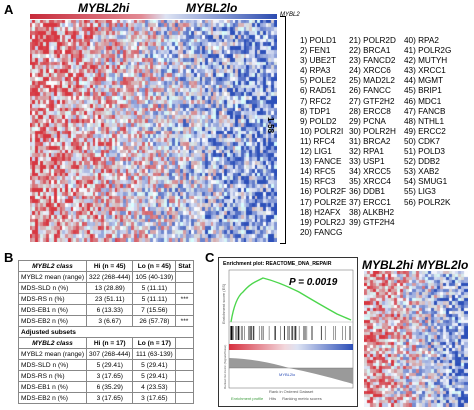 The width and height of the screenshot is (474, 410). I want to click on gene-item: 36) DDB1, so click(367, 192).